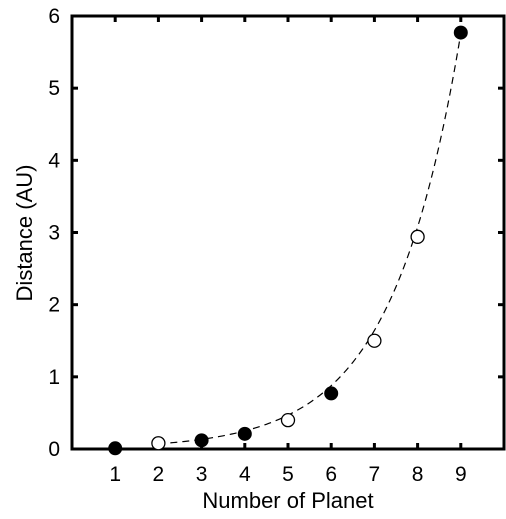 Image resolution: width=506 pixels, height=519 pixels. Describe the element at coordinates (375, 474) in the screenshot. I see `x-tick-label-7: 7` at that location.